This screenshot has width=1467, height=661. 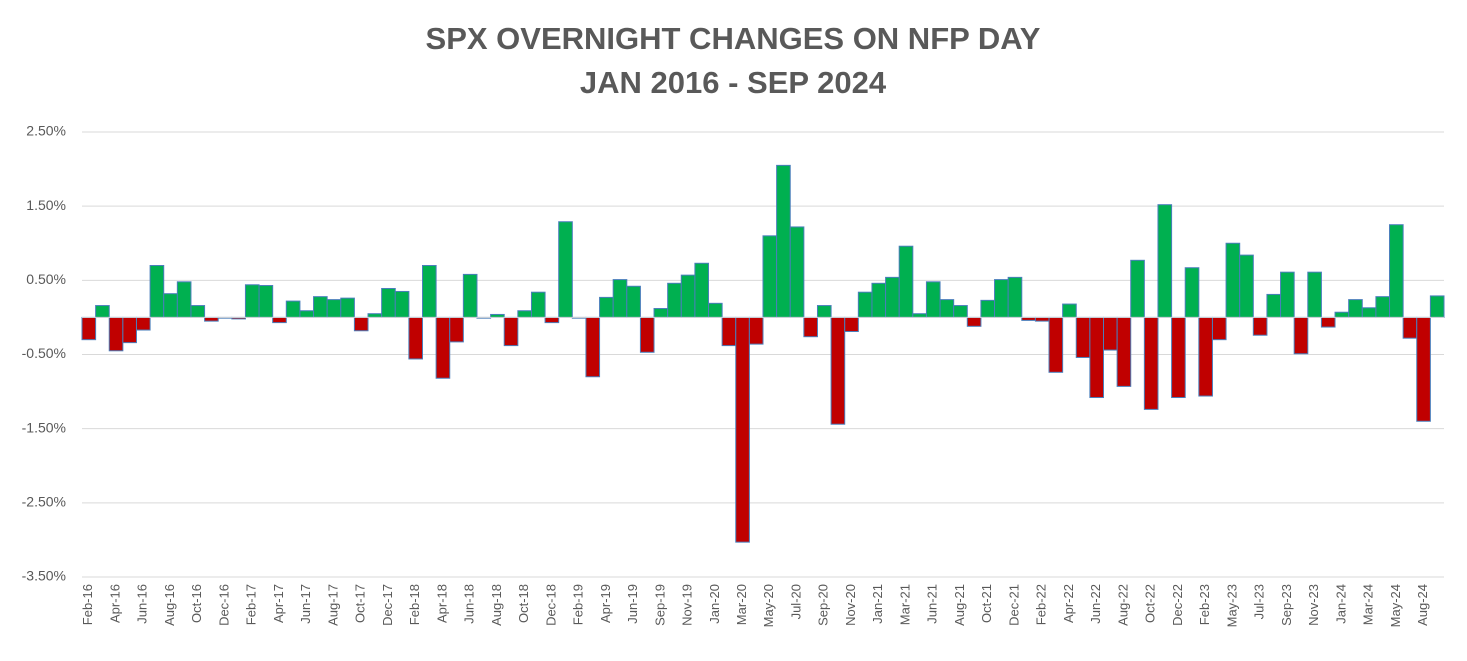 What do you see at coordinates (46, 131) in the screenshot?
I see `y-tick-label: 2.50%` at bounding box center [46, 131].